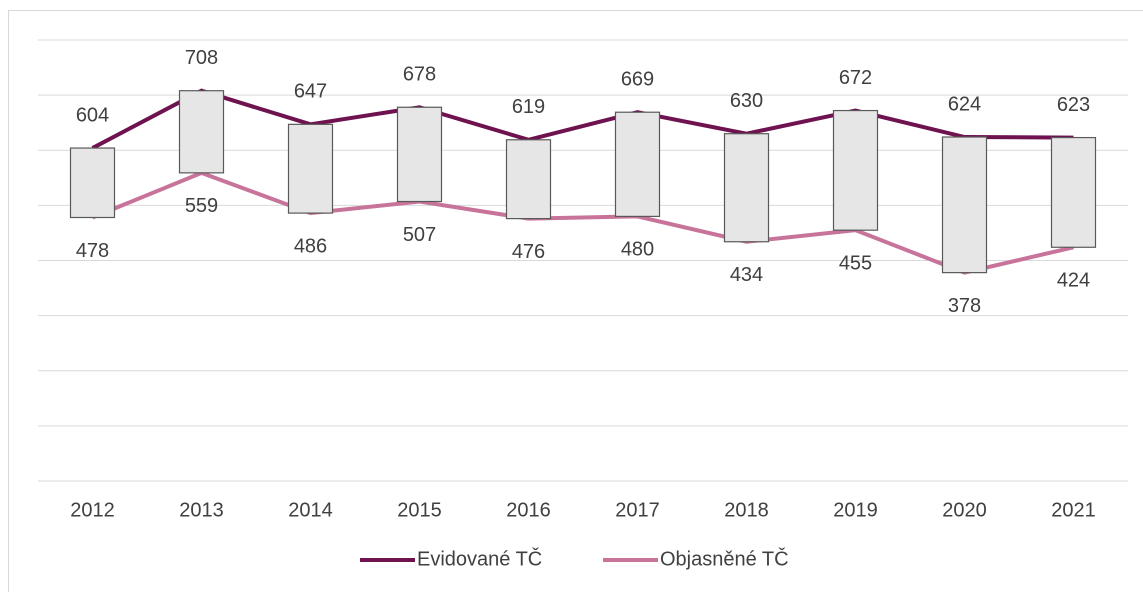 Image resolution: width=1143 pixels, height=592 pixels. Describe the element at coordinates (92, 251) in the screenshot. I see `data-label: 478` at that location.